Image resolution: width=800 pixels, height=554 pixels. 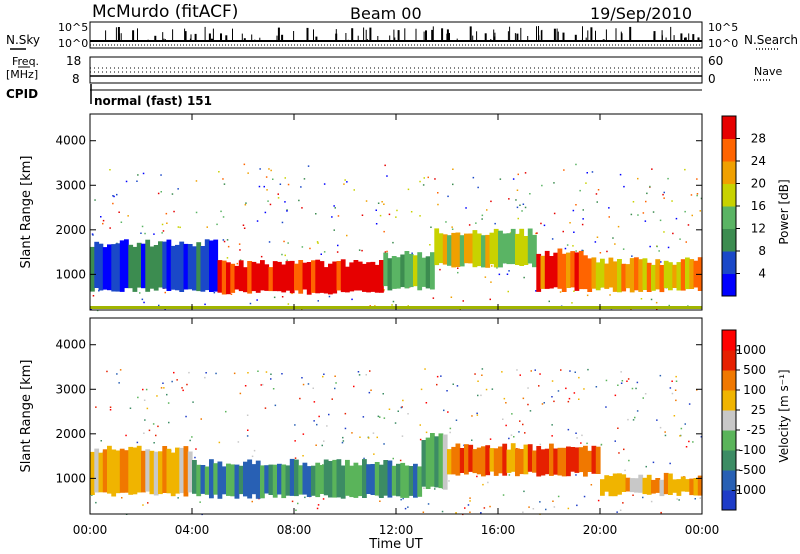 I want to click on colorbar-tick-label: 28, so click(x=758, y=139).